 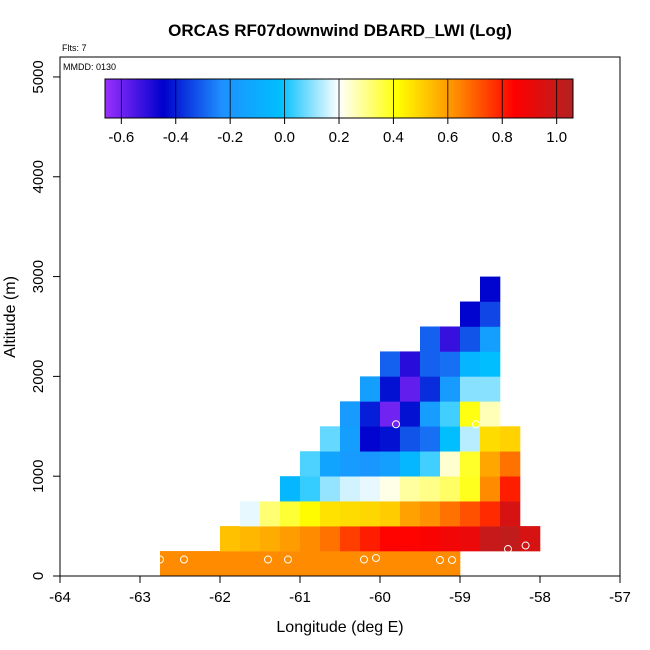 I want to click on colorbar: -0.6 -0.4 -0.2 0.0 0.2 0.4 0.6 0.8 1.0, so click(x=339, y=112).